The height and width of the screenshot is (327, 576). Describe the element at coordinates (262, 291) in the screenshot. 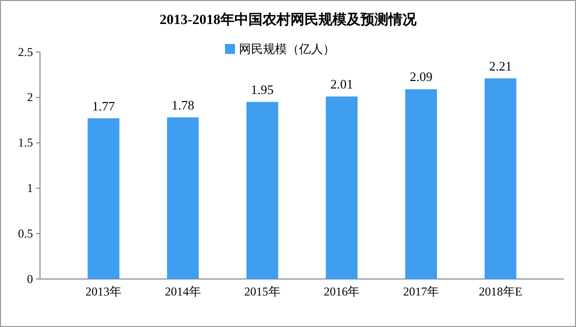

I see `x-tick-label: 2015年` at that location.